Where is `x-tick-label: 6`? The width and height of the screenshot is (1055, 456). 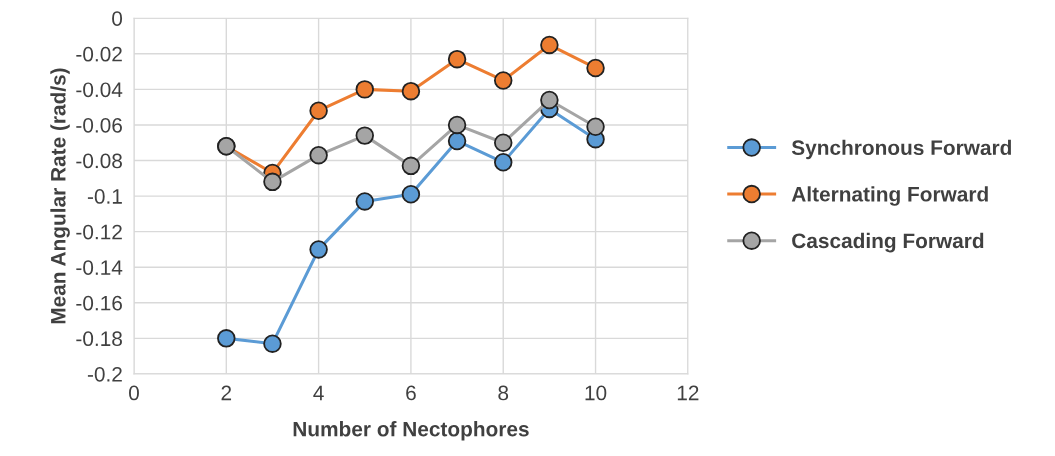 x-tick-label: 6 is located at coordinates (411, 393).